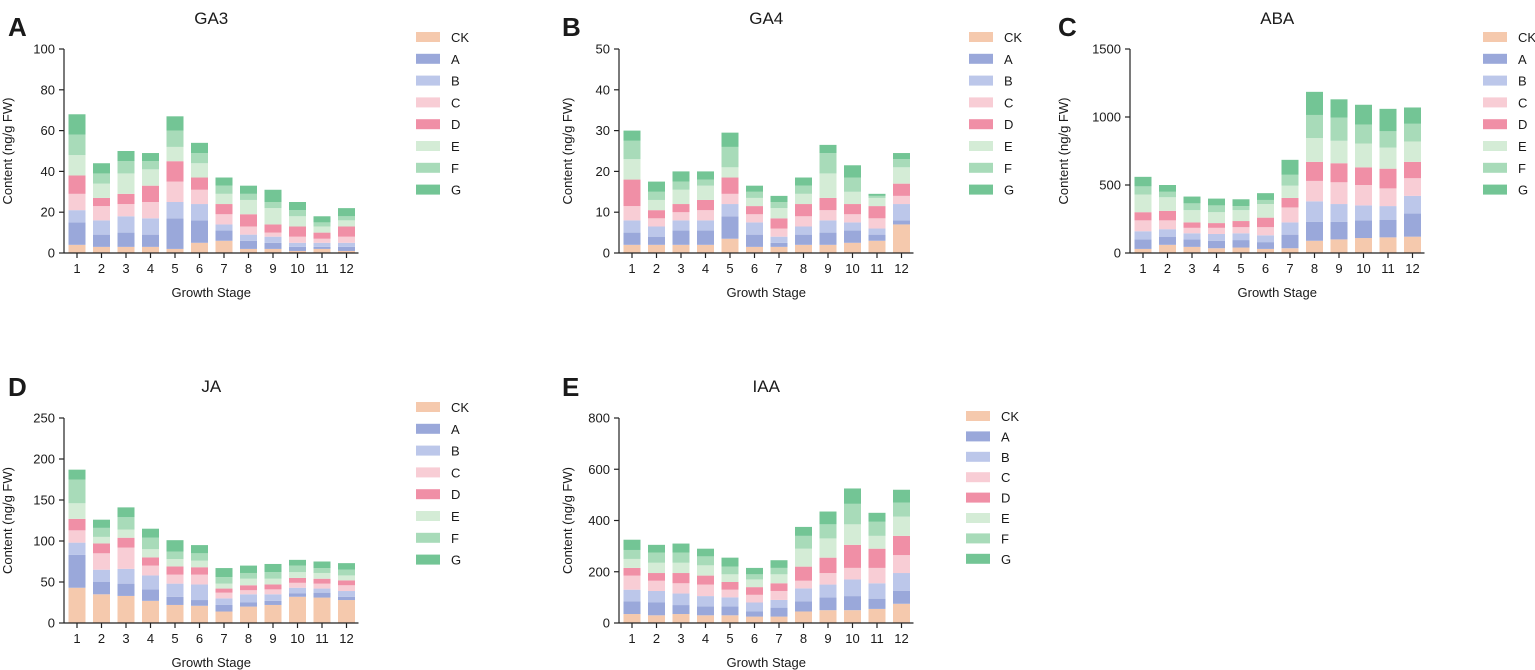 The image size is (1535, 670). I want to click on y-tick-label: 50, so click(48, 582).